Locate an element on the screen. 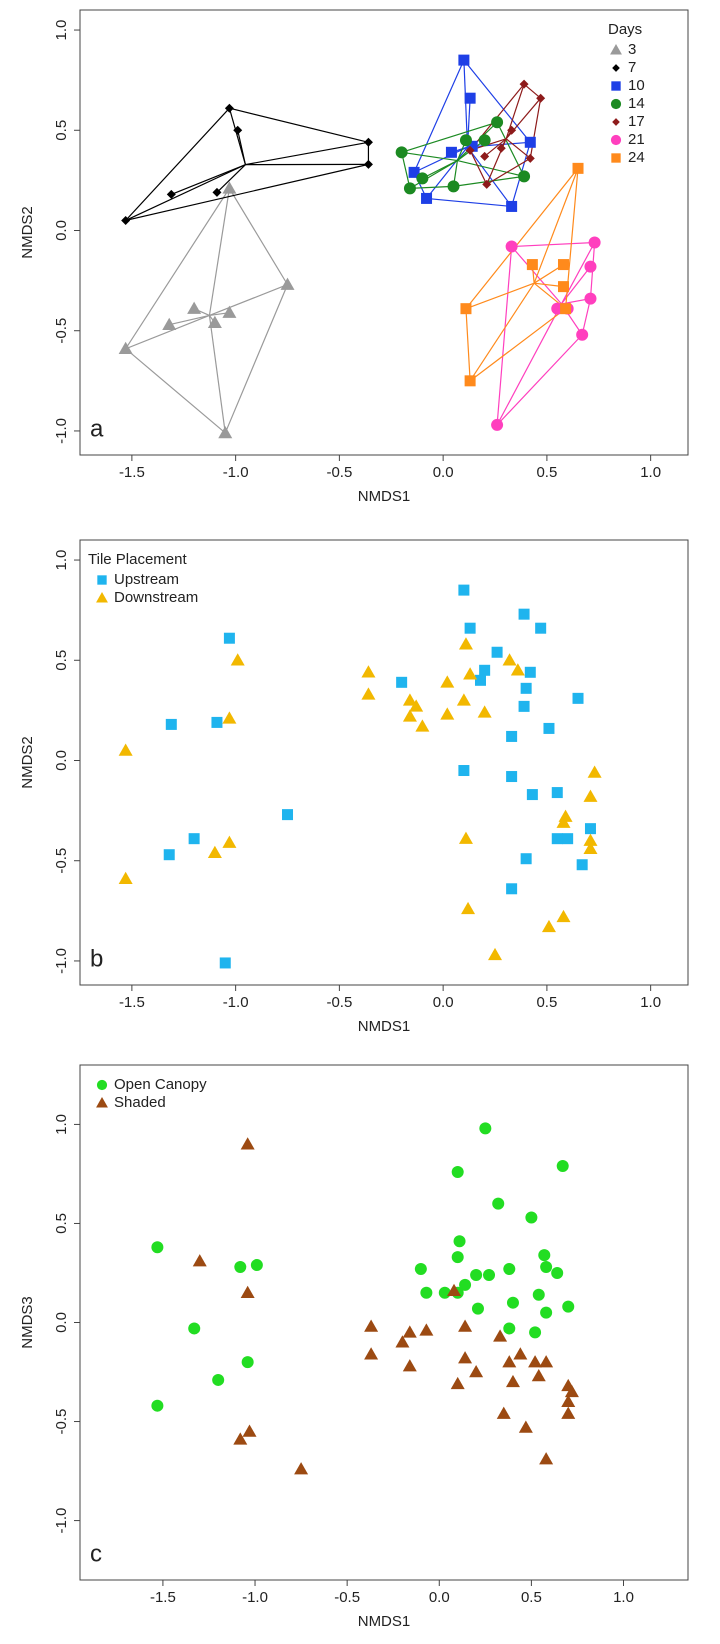 This screenshot has width=720, height=1644. y-tick-label: -0.5 is located at coordinates (61, 1422).